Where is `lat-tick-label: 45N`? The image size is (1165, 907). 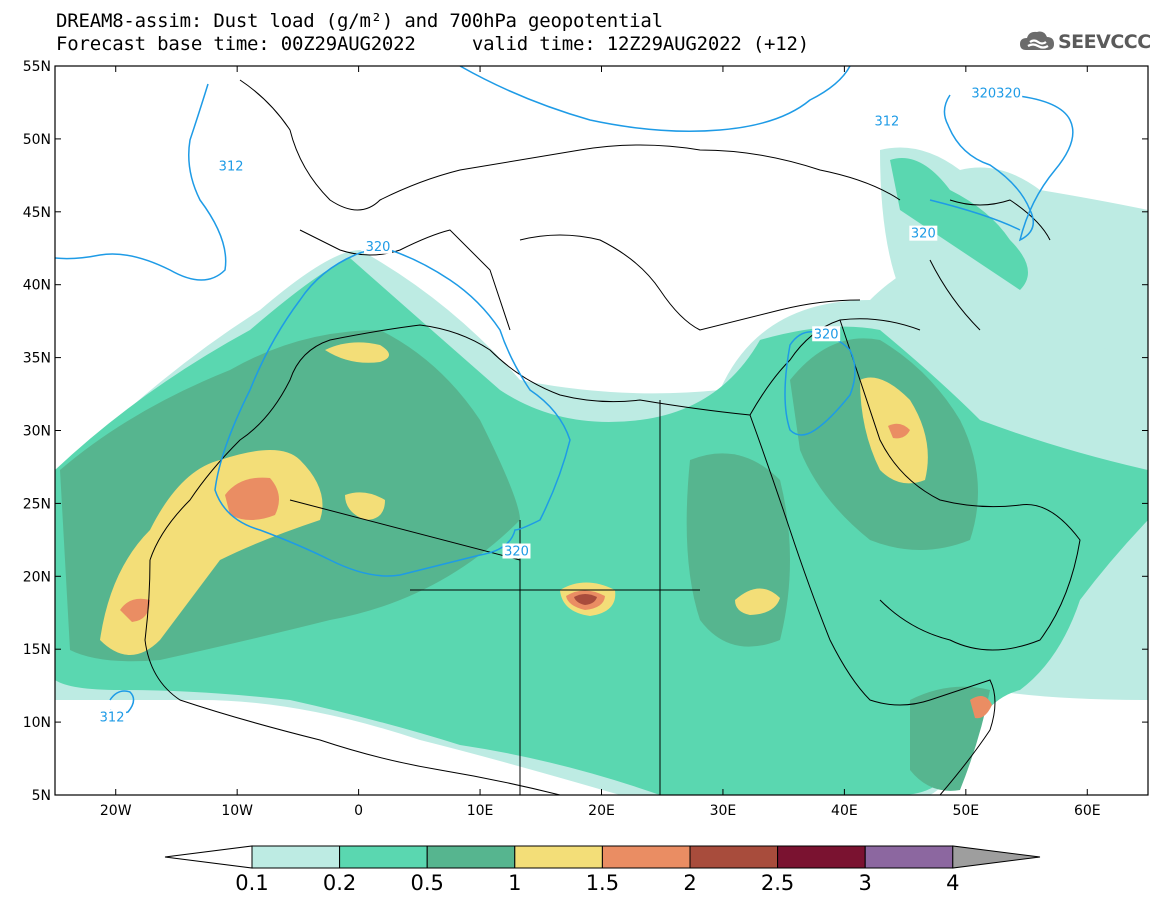 lat-tick-label: 45N is located at coordinates (37, 213).